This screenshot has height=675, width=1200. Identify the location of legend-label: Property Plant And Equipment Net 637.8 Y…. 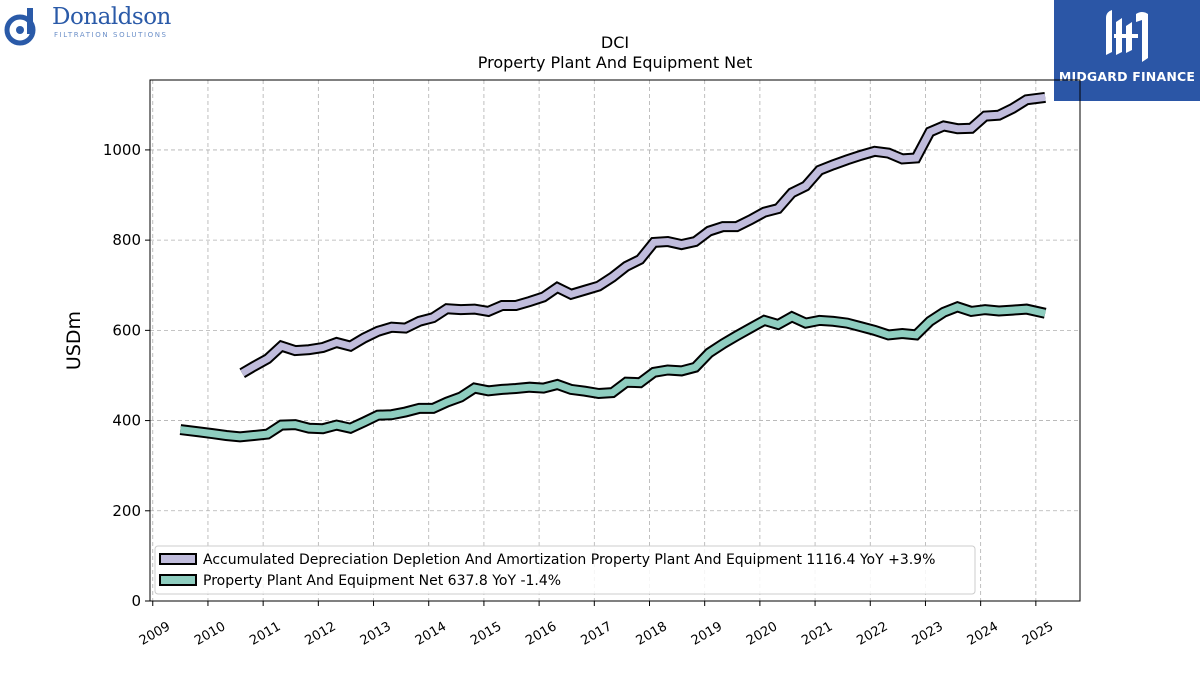
(382, 581).